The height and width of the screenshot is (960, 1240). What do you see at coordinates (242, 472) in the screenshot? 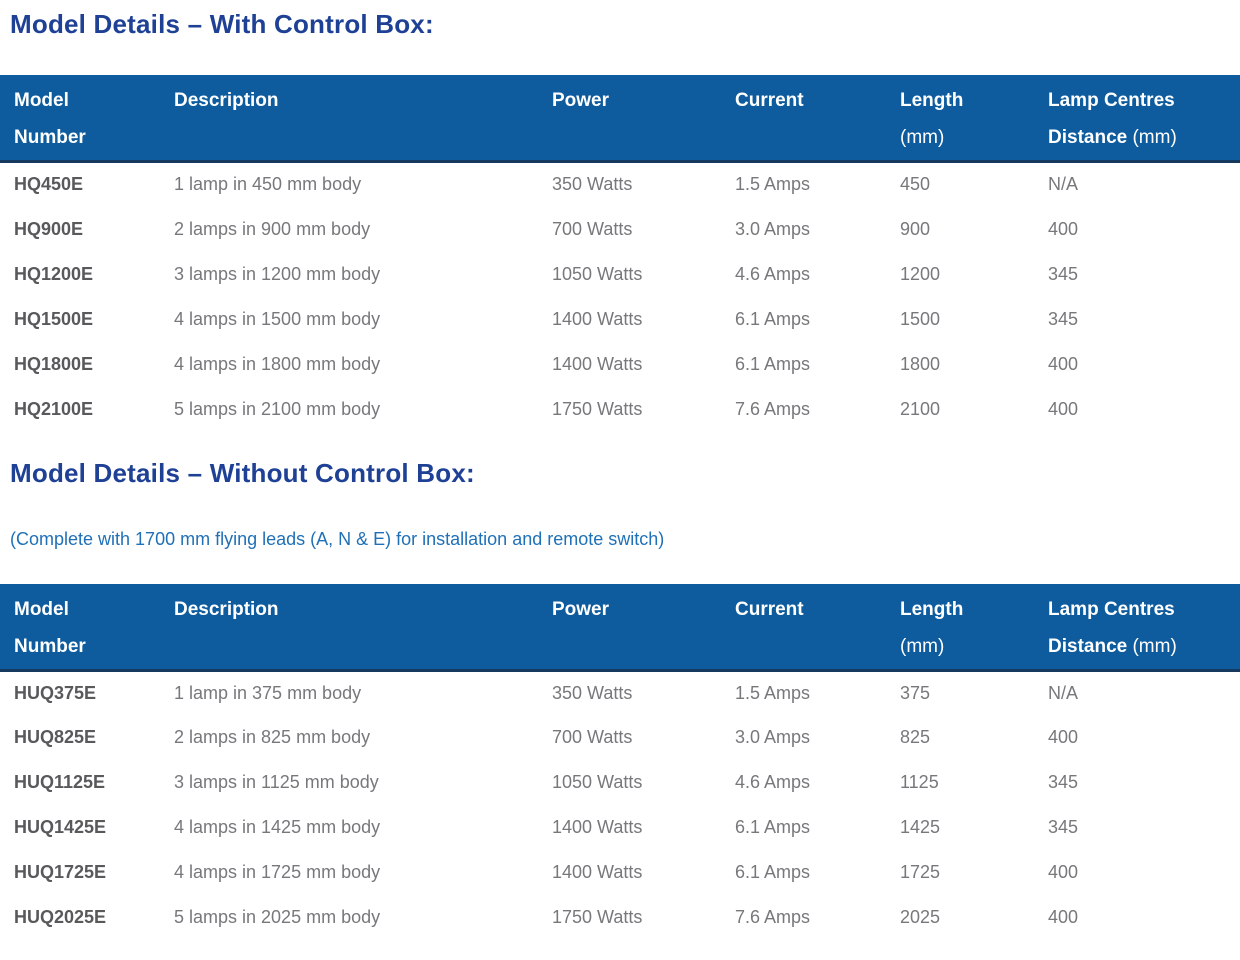
I see `section-title-without-control-box: Model Details – Without Control Box:` at bounding box center [242, 472].